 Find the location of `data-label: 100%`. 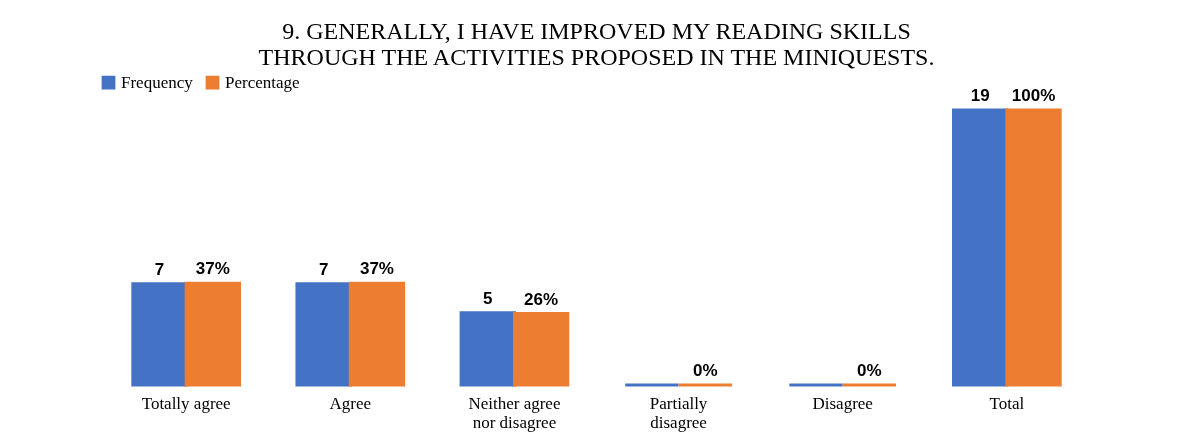

data-label: 100% is located at coordinates (1033, 95).